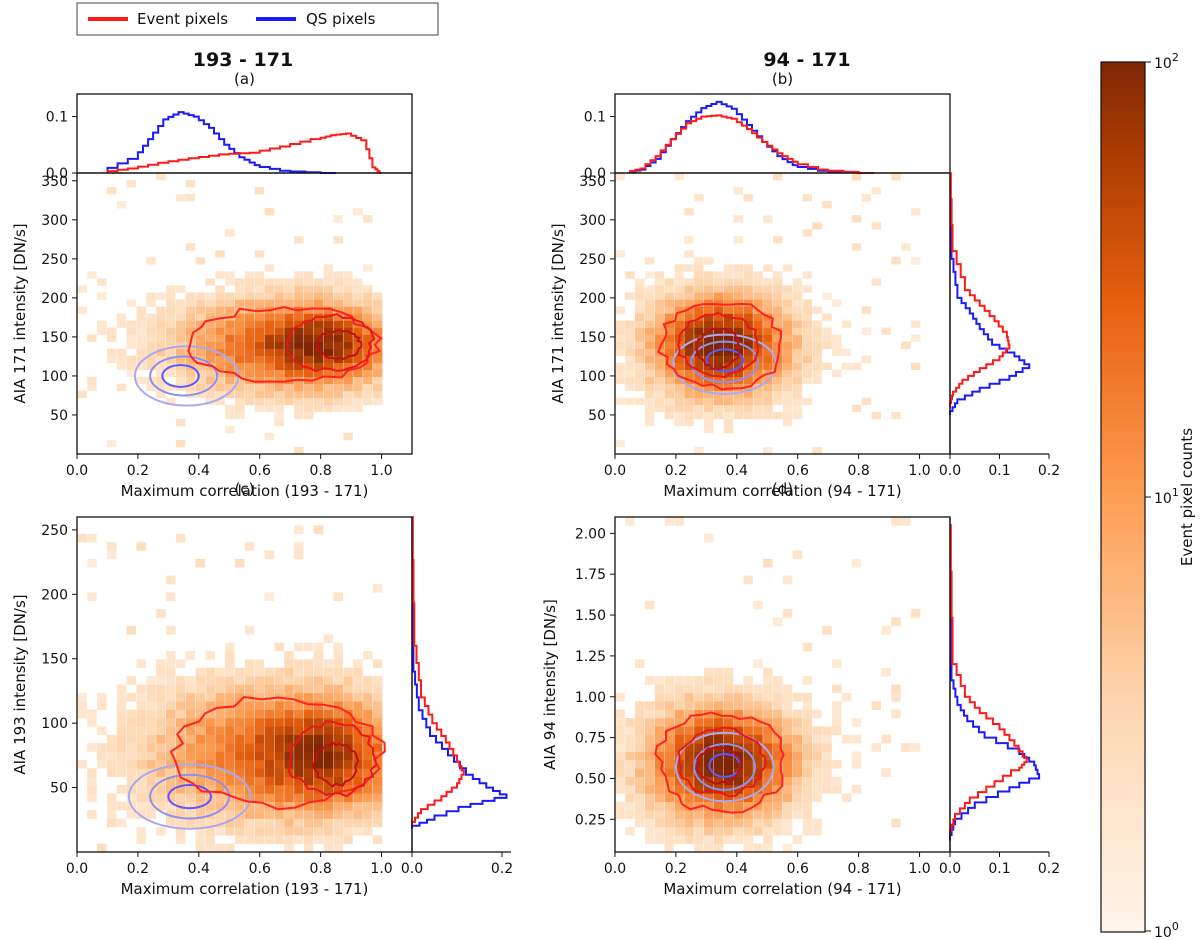 Image resolution: width=1200 pixels, height=940 pixels. I want to click on x-tick-label: 0.8, so click(859, 869).